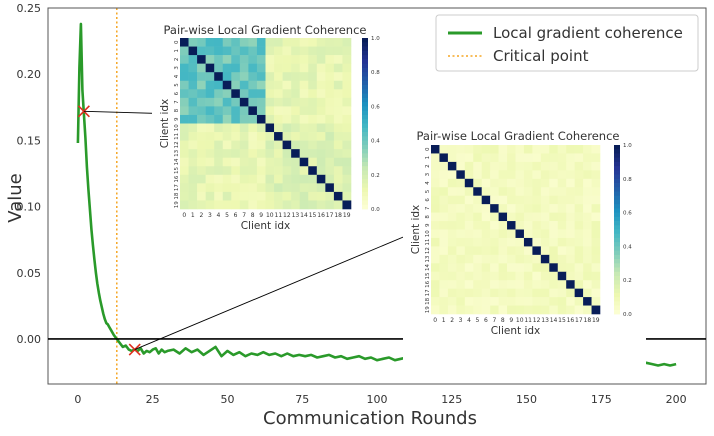 The height and width of the screenshot is (436, 714). What do you see at coordinates (219, 215) in the screenshot?
I see `heatmap-x-tick: 4` at bounding box center [219, 215].